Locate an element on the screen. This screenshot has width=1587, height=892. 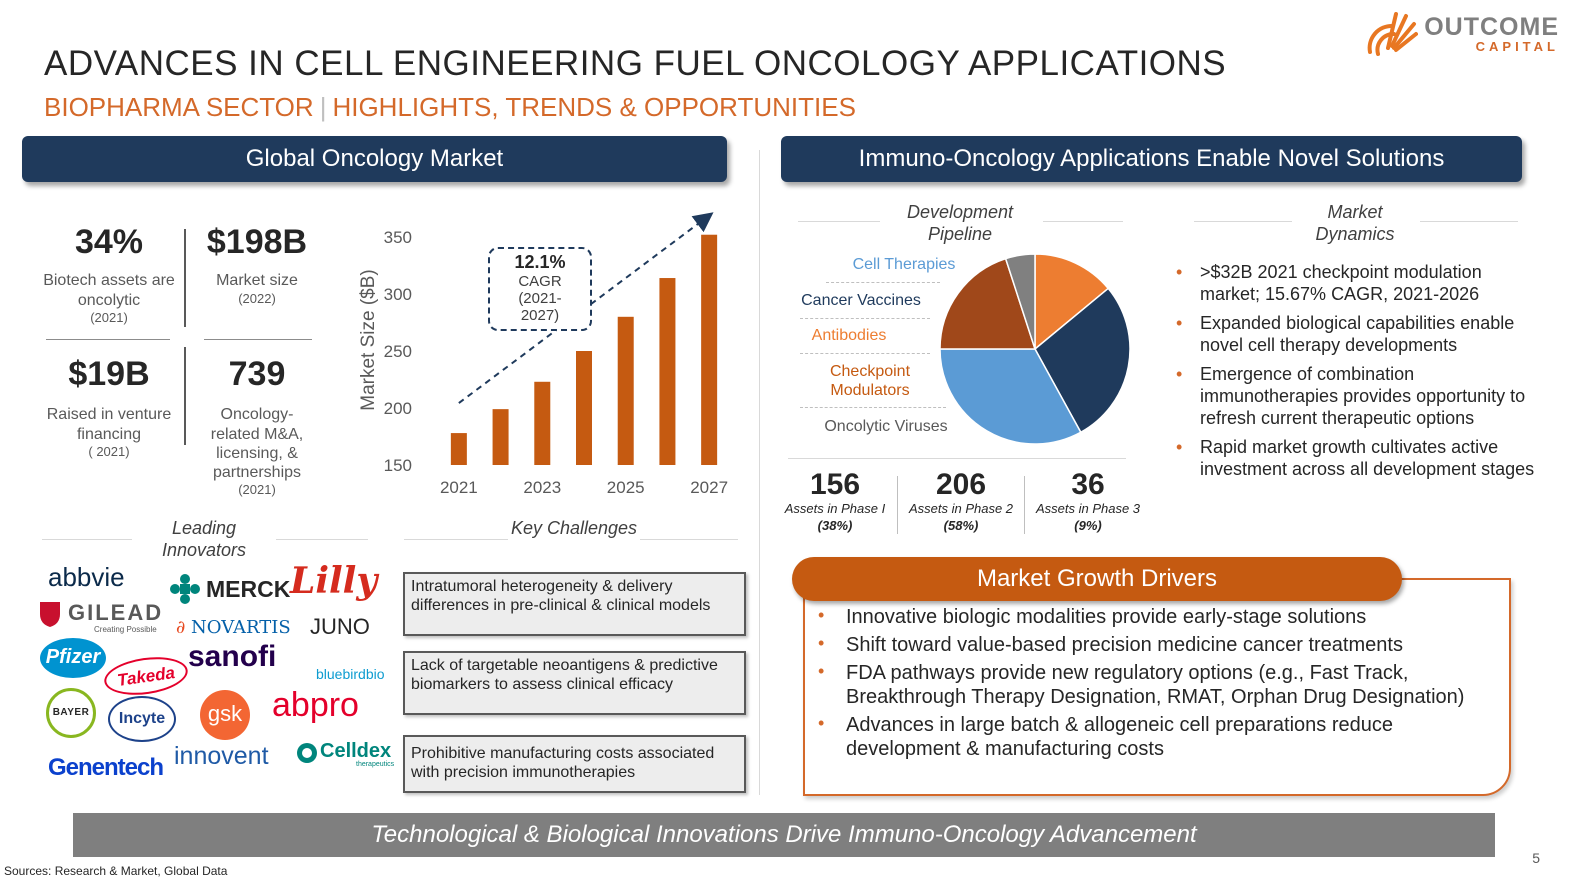
gilead-logo: GILEAD is located at coordinates (116, 612).